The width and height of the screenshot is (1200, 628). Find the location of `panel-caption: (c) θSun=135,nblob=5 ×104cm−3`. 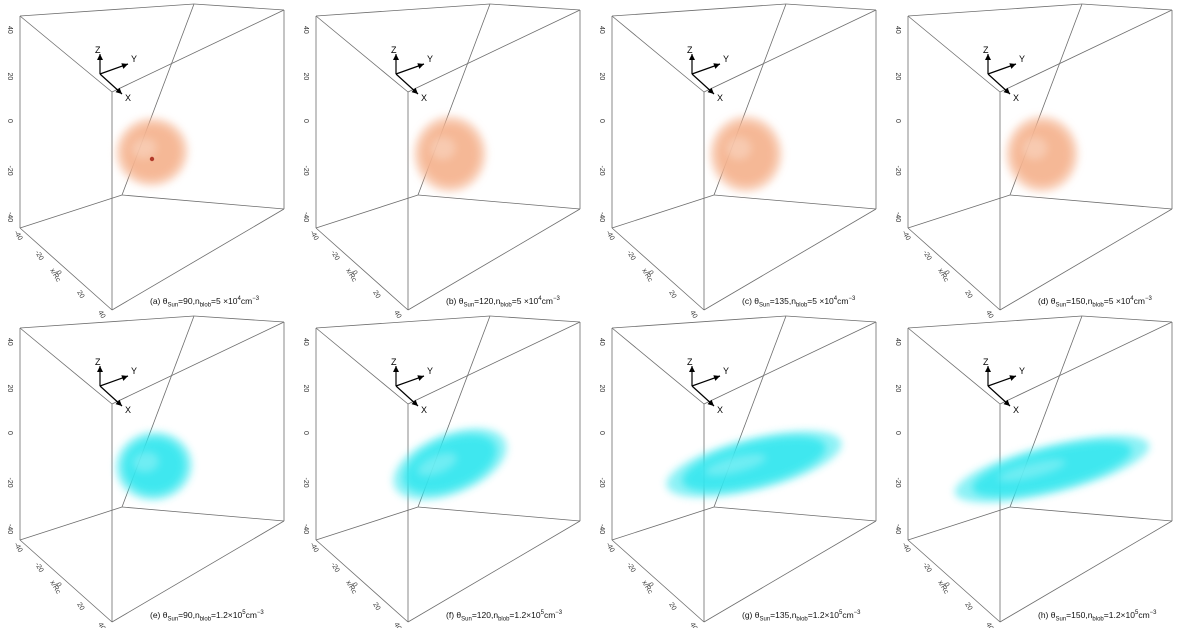

panel-caption: (c) θSun=135,nblob=5 ×104cm−3 is located at coordinates (817, 302).